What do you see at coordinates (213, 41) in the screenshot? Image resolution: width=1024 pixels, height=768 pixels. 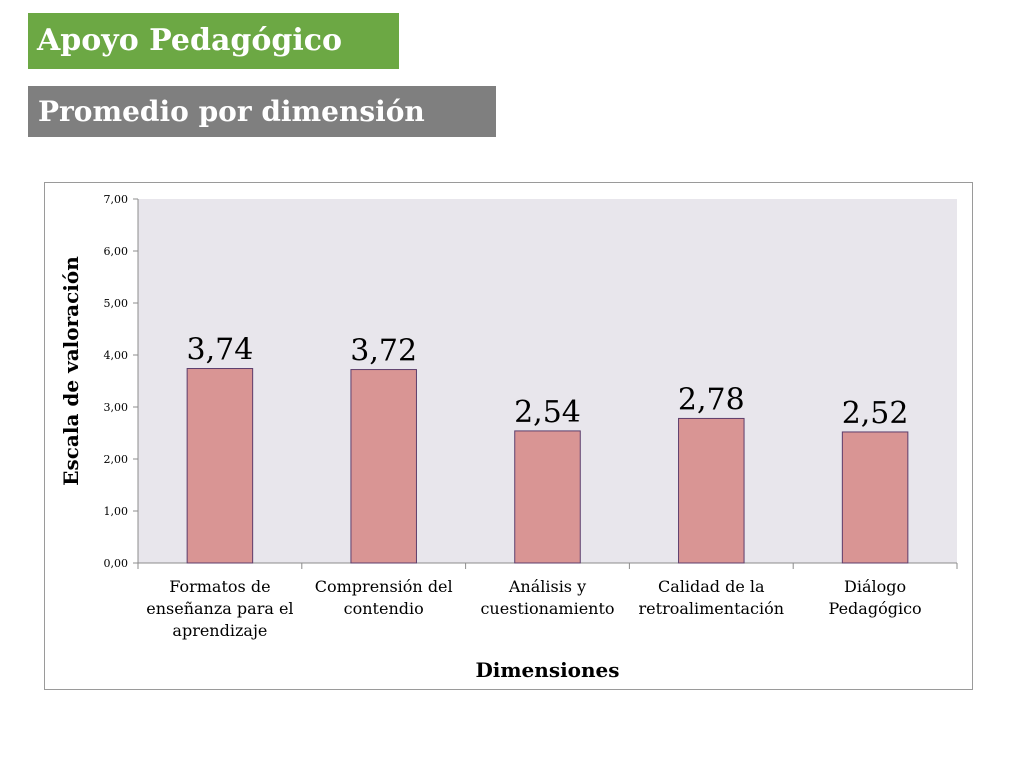 I see `slide-title: Apoyo Pedagógico` at bounding box center [213, 41].